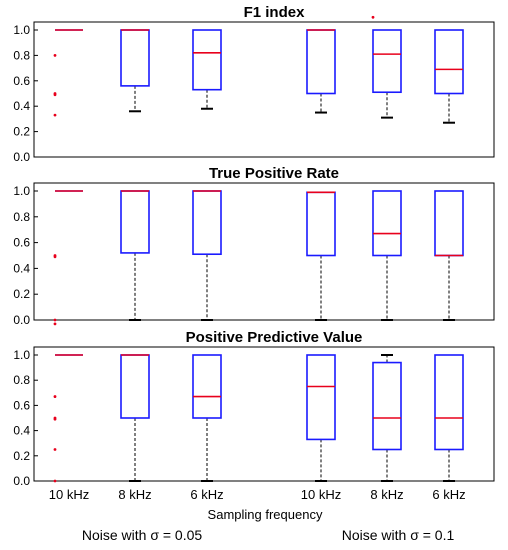 The image size is (508, 550). Describe the element at coordinates (275, 12) in the screenshot. I see `panel-title: F1 index` at that location.